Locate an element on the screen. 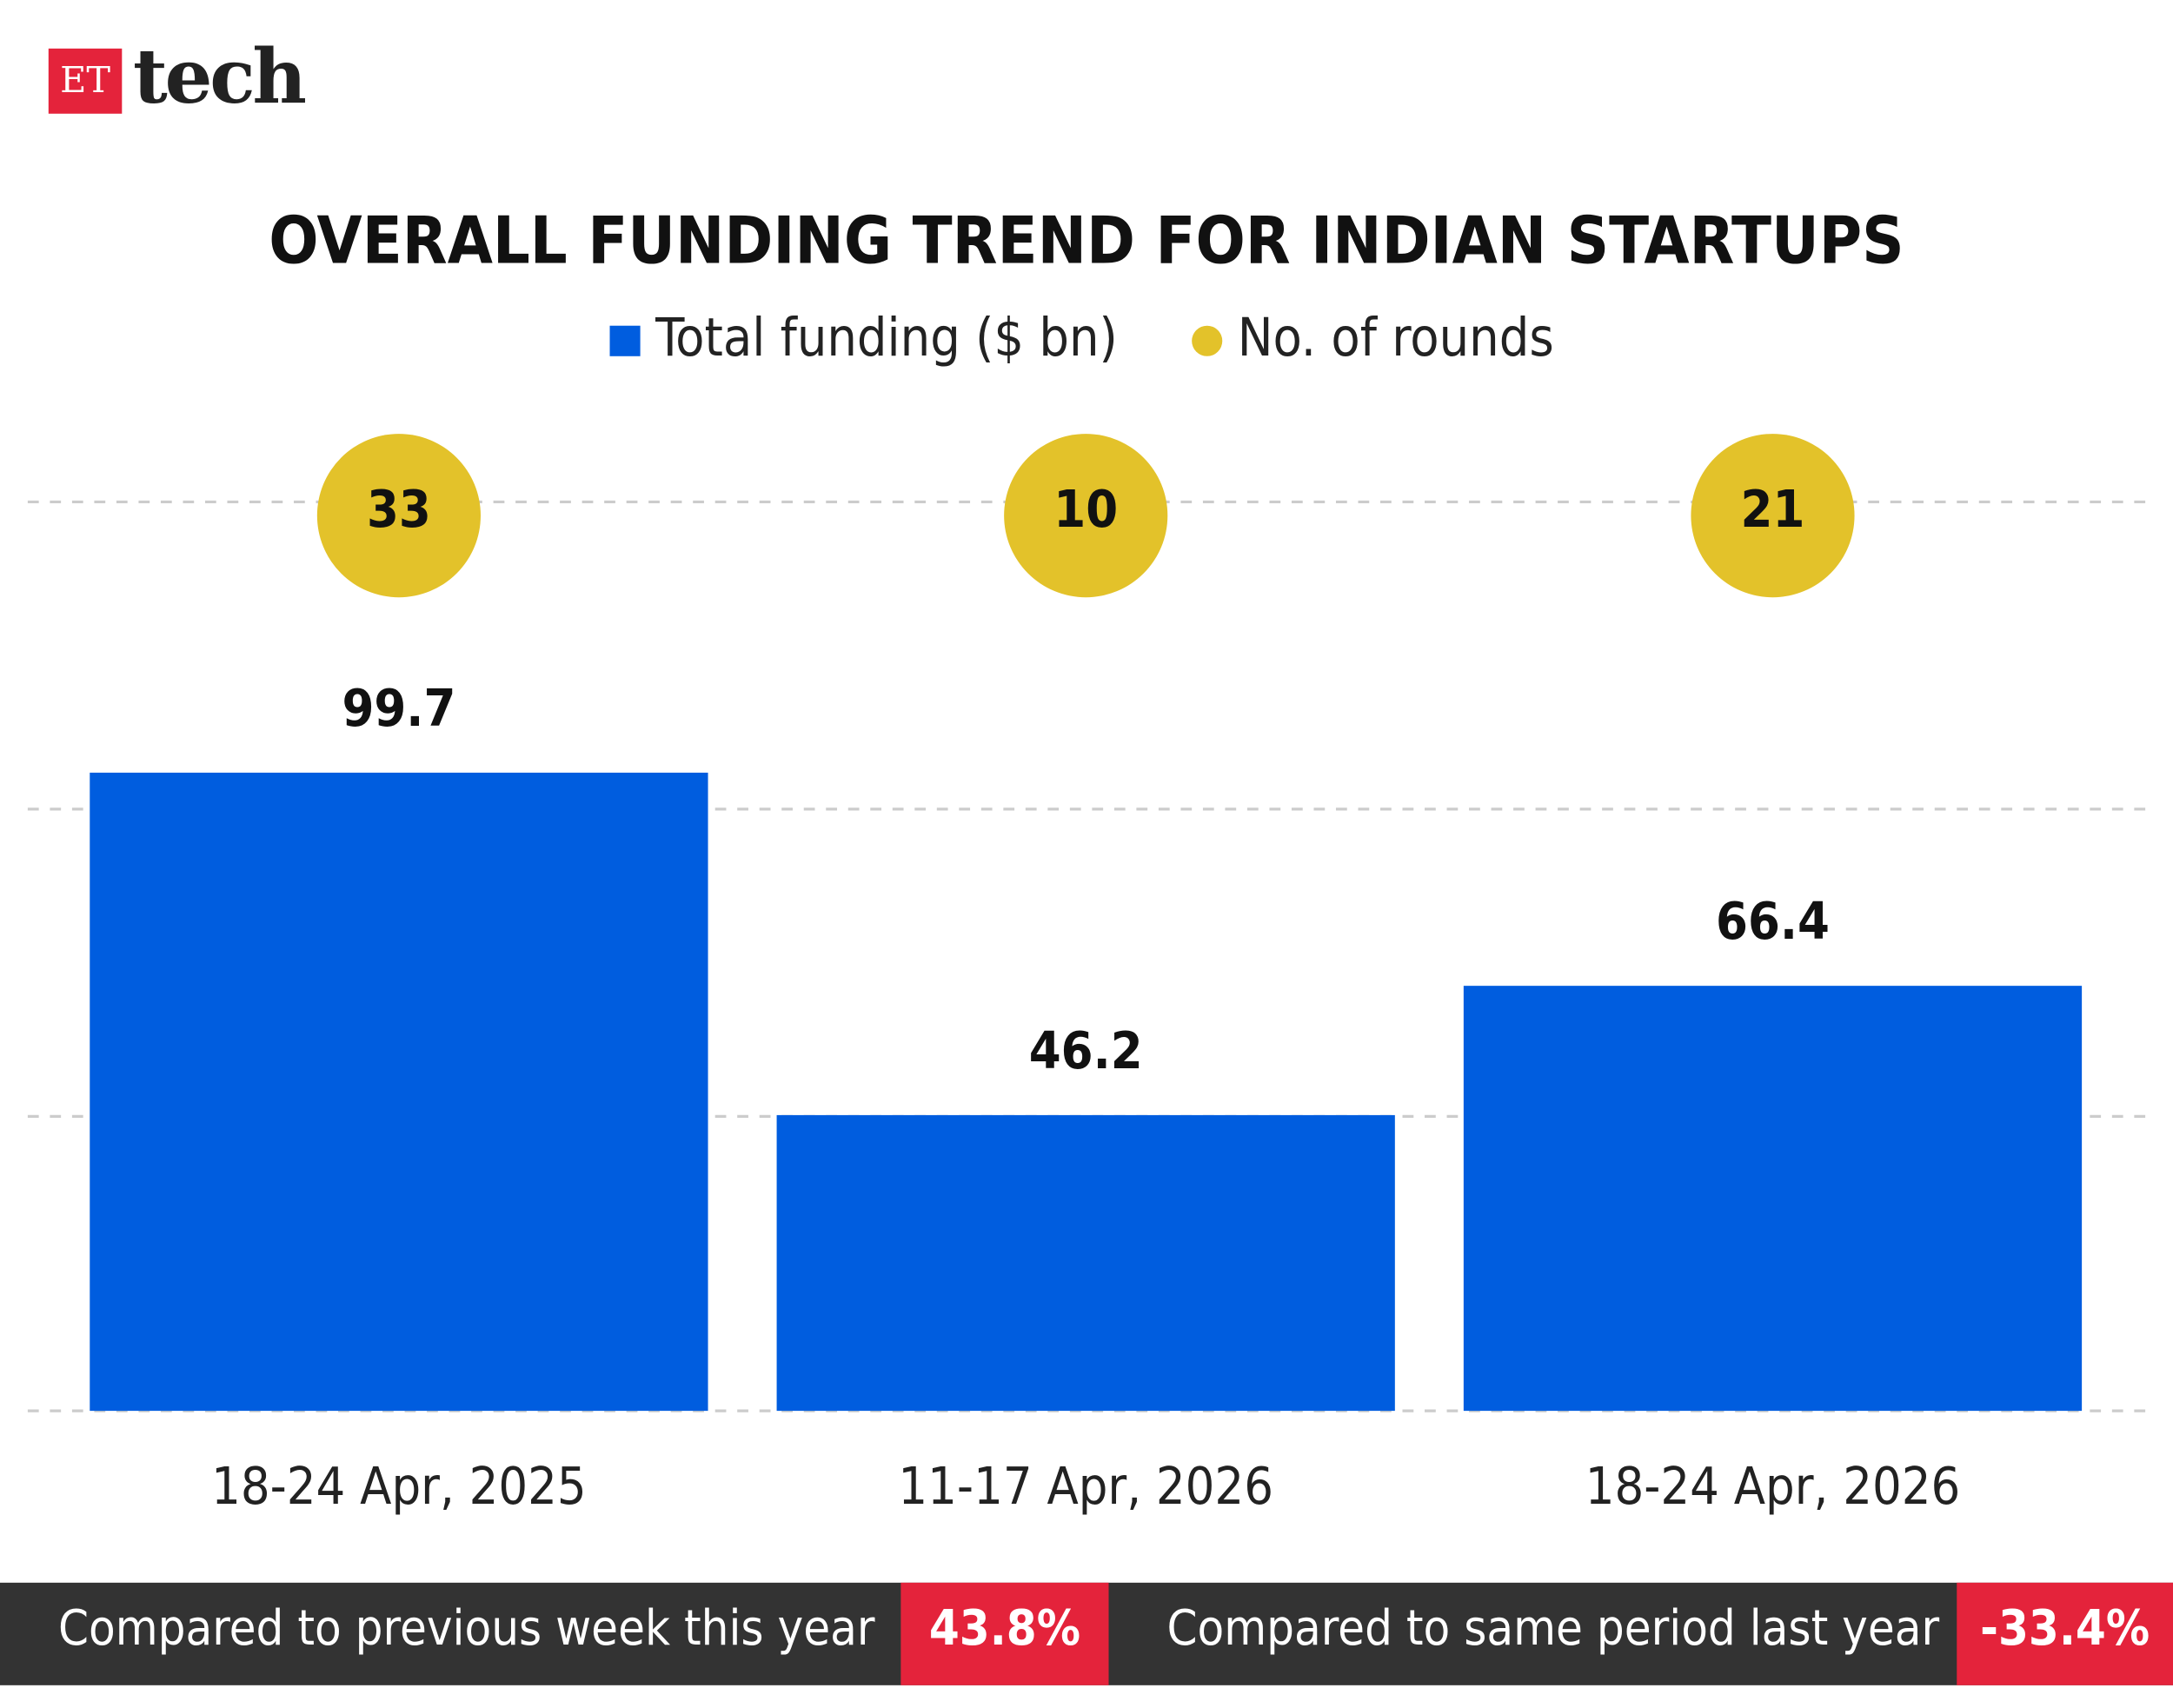 This screenshot has height=1708, width=2173. value-label: 21 is located at coordinates (1773, 509).